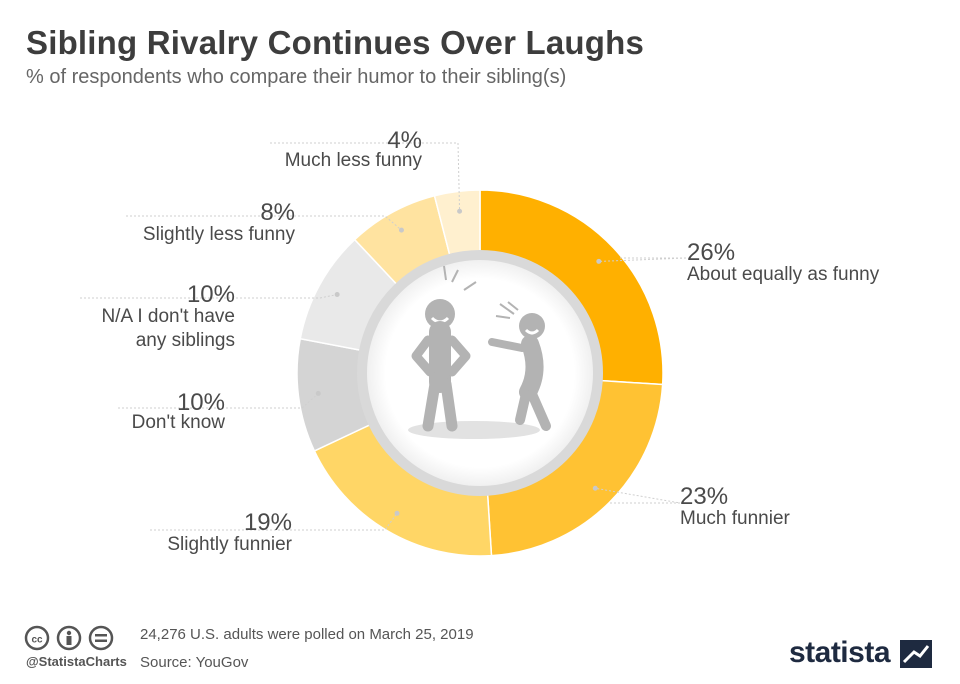 This screenshot has height=684, width=960. Describe the element at coordinates (76, 661) in the screenshot. I see `statista-handle: @StatistaCharts` at that location.